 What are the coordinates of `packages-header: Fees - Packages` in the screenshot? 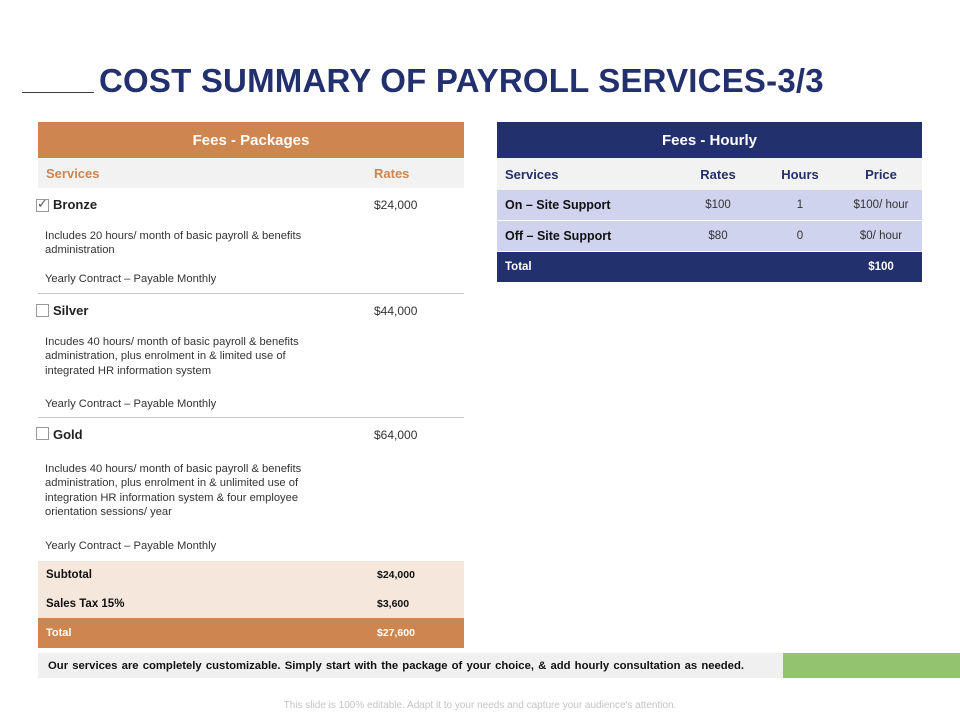 It's located at (251, 140).